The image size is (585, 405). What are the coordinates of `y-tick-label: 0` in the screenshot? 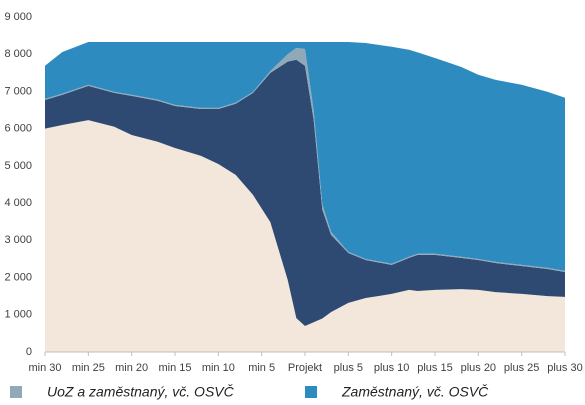 It's located at (29, 352).